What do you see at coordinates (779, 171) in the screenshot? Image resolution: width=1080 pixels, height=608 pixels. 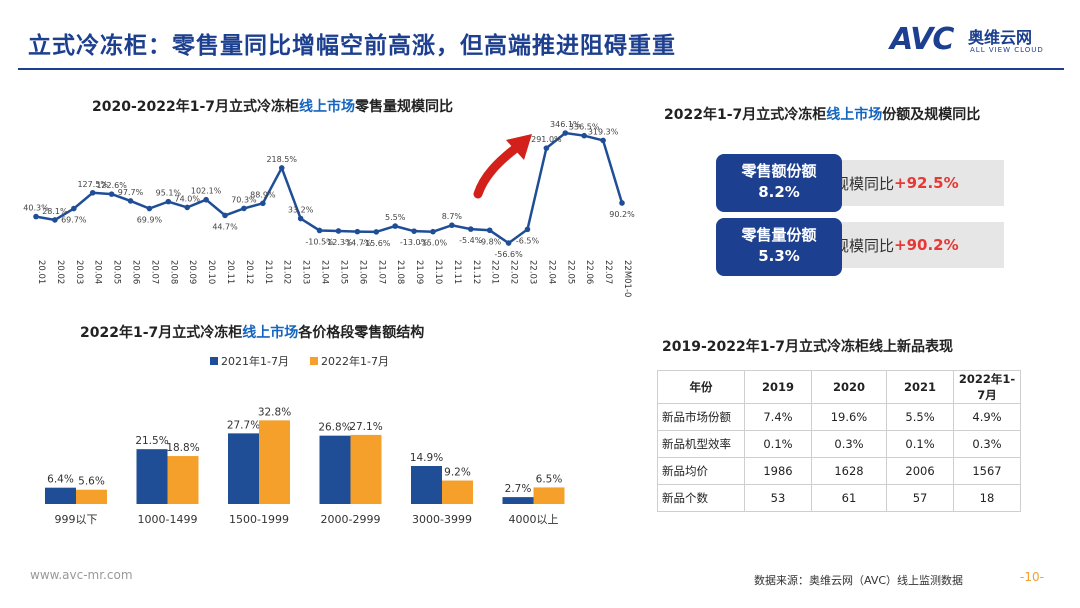 I see `card-1-label: 零售额份额` at bounding box center [779, 171].